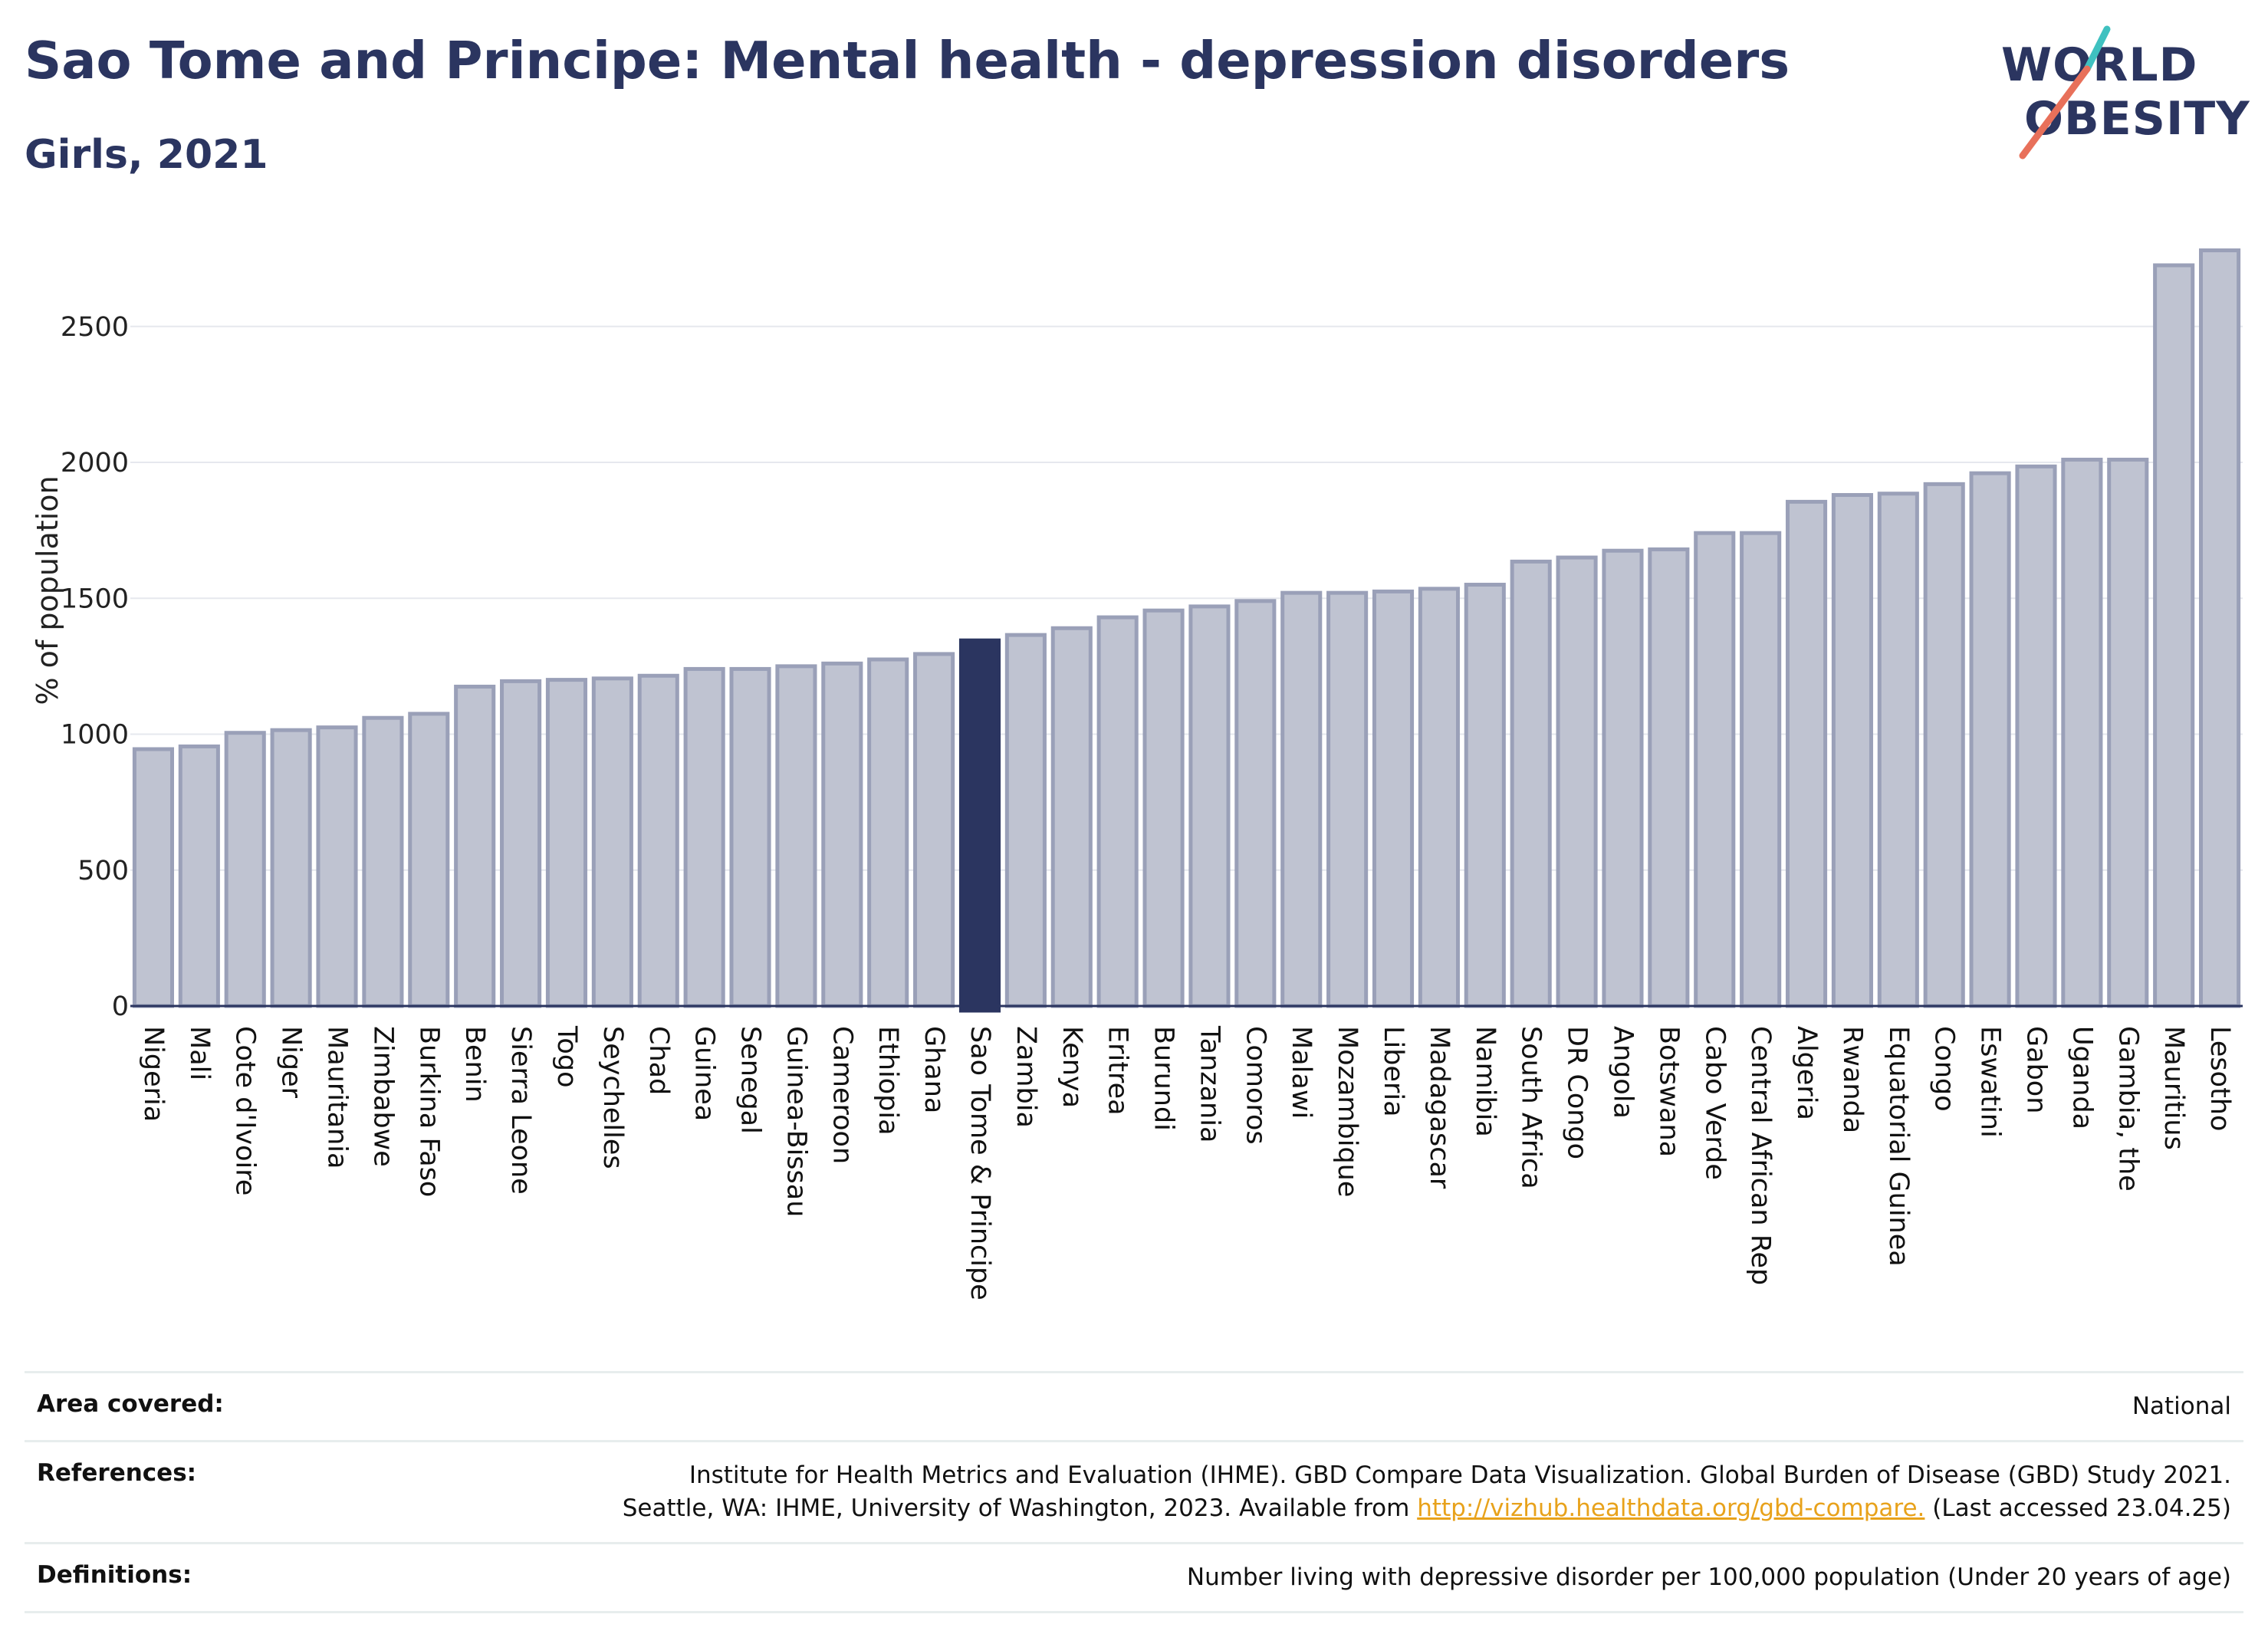 Image resolution: width=2268 pixels, height=1634 pixels. I want to click on x-tick-label: Chad, so click(658, 1061).